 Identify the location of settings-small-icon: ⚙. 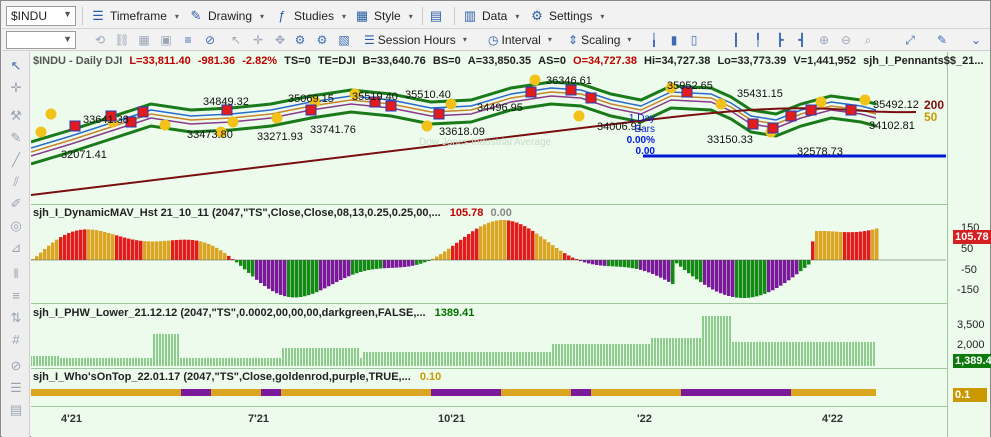
(300, 40).